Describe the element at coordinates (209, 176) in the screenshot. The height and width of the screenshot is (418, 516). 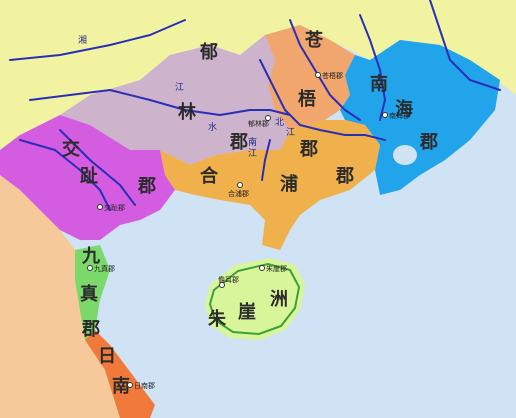
I see `label-hepu-1: 合` at that location.